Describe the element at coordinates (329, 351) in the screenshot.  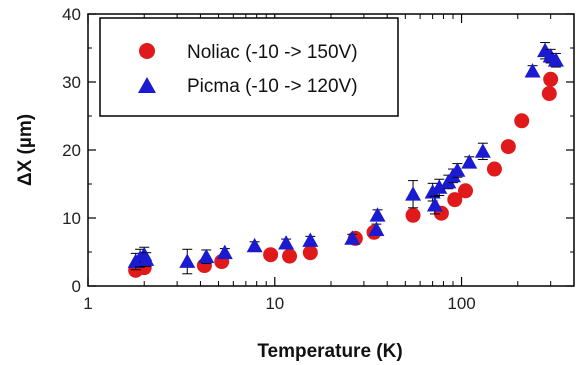
I see `x-axis-title: Temperature (K)` at that location.